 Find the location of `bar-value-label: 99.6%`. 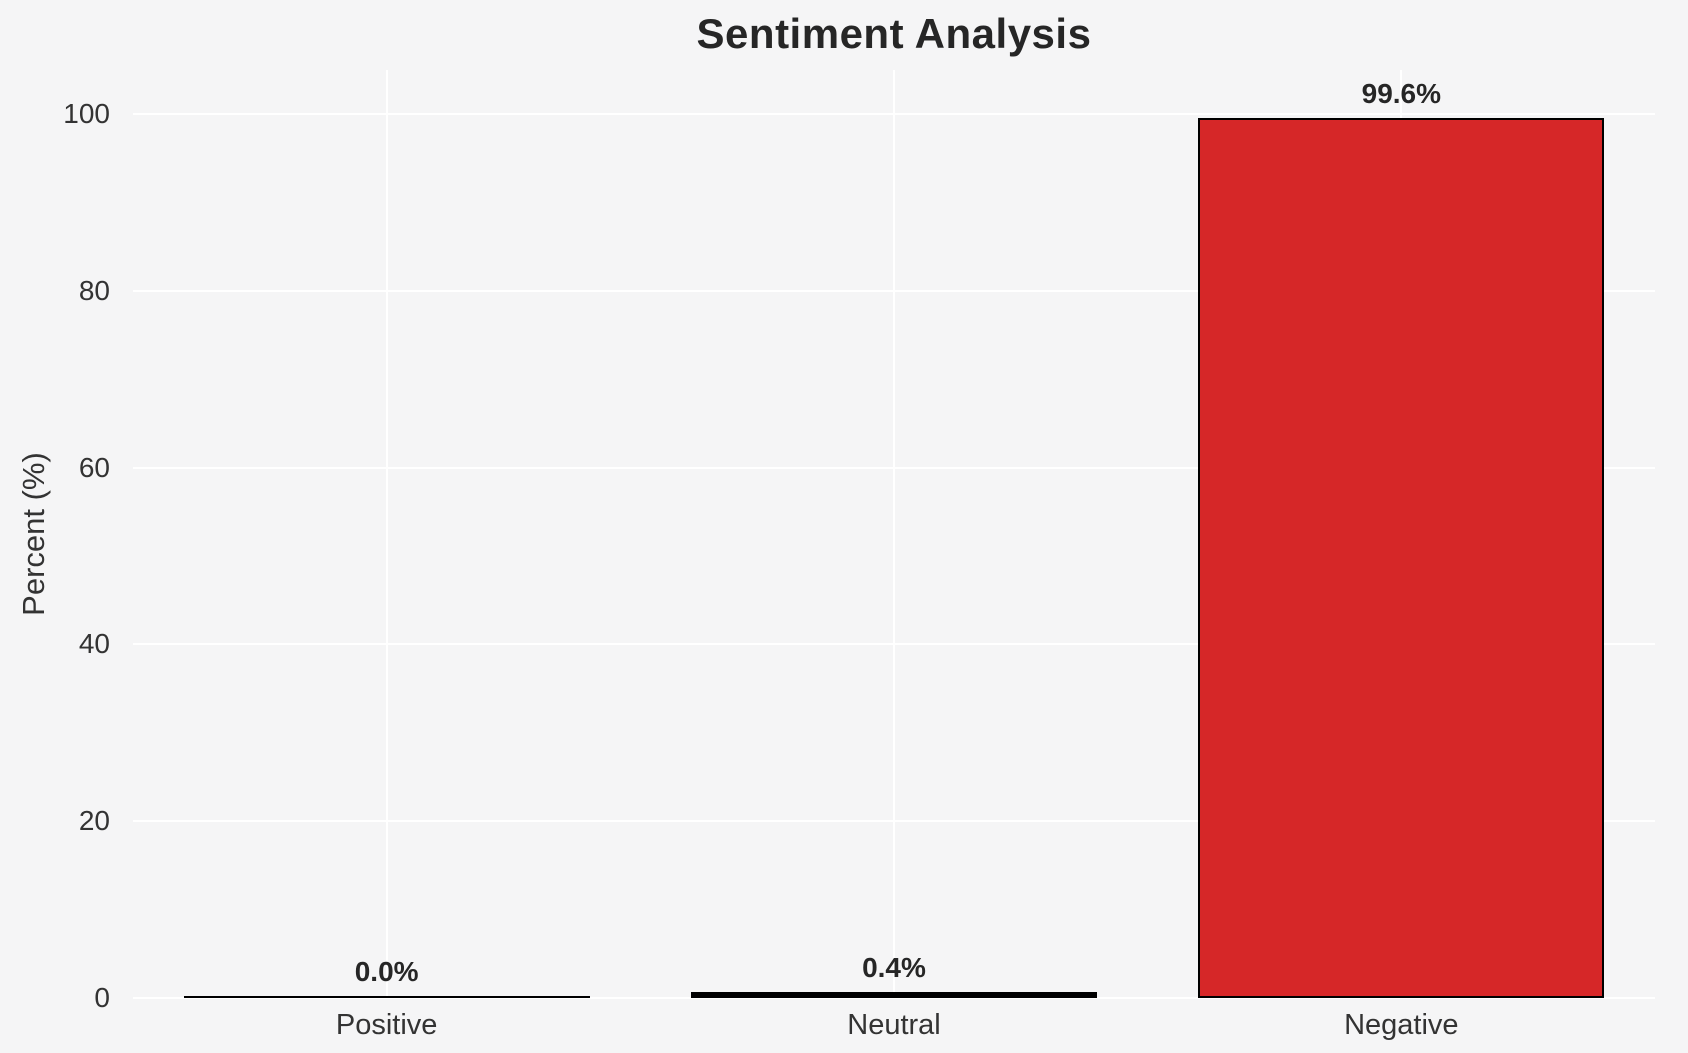

bar-value-label: 99.6% is located at coordinates (1401, 93).